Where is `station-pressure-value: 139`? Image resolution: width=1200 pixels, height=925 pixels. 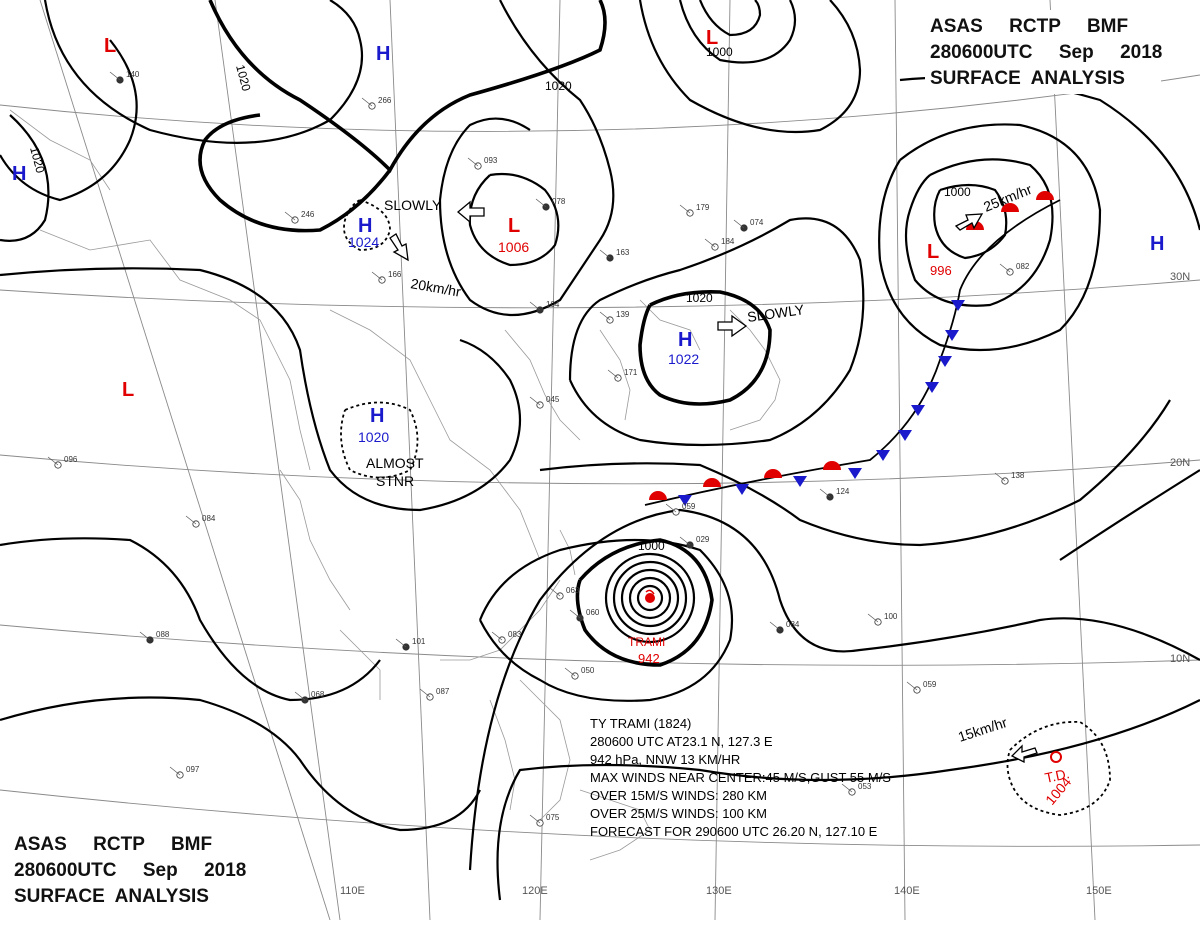 station-pressure-value: 139 is located at coordinates (623, 314).